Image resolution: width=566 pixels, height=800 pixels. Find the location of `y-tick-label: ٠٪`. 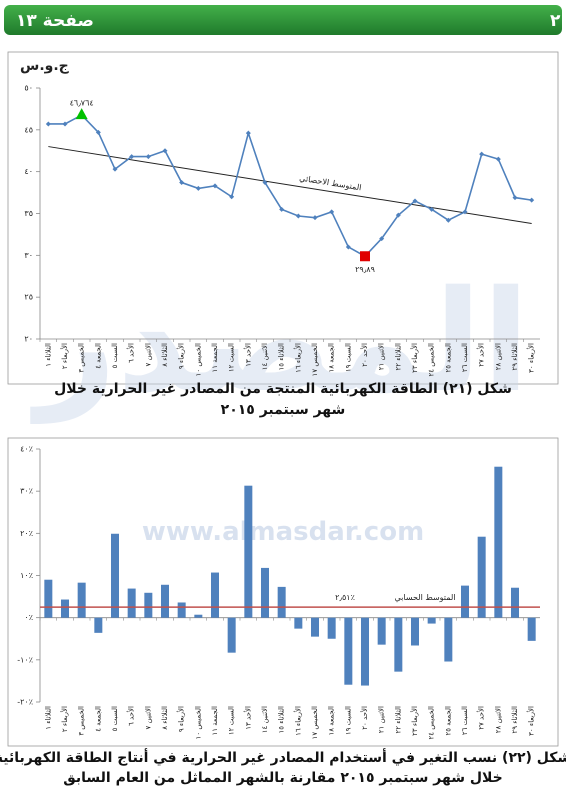

y-tick-label: ٠٪ is located at coordinates (28, 617).